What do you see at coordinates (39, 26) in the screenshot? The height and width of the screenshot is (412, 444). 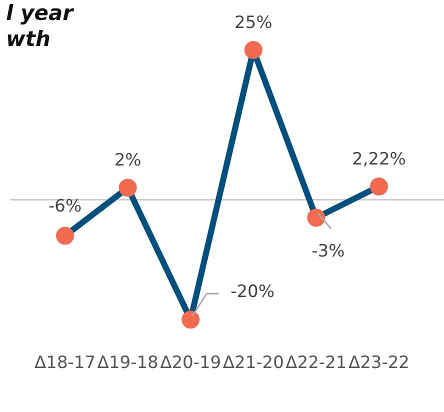 I see `chart-title: l year wth` at bounding box center [39, 26].